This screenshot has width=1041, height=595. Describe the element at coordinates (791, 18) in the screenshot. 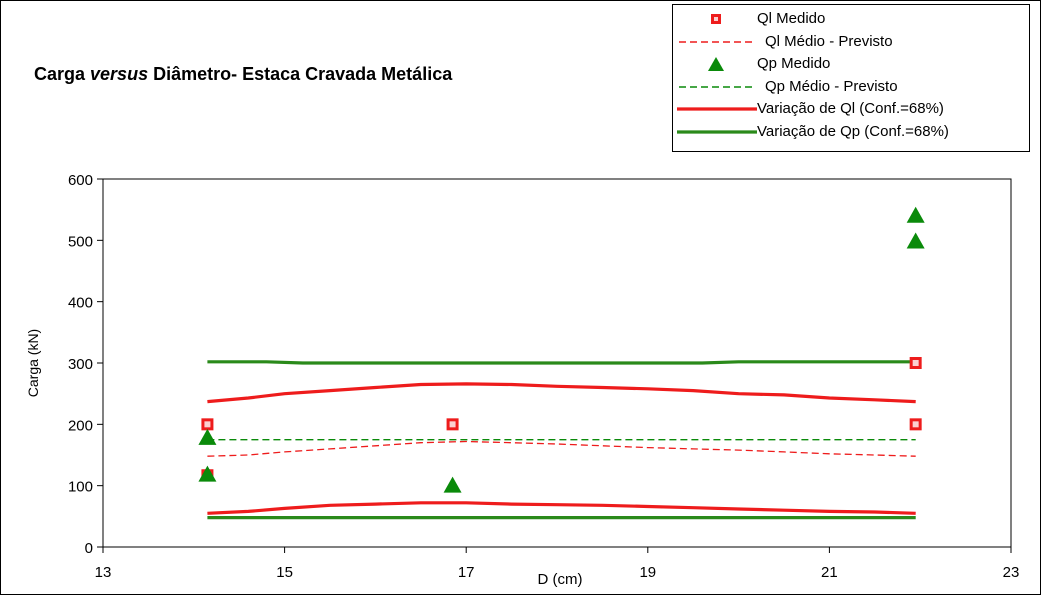

I see `legend-label: Ql Medido` at that location.